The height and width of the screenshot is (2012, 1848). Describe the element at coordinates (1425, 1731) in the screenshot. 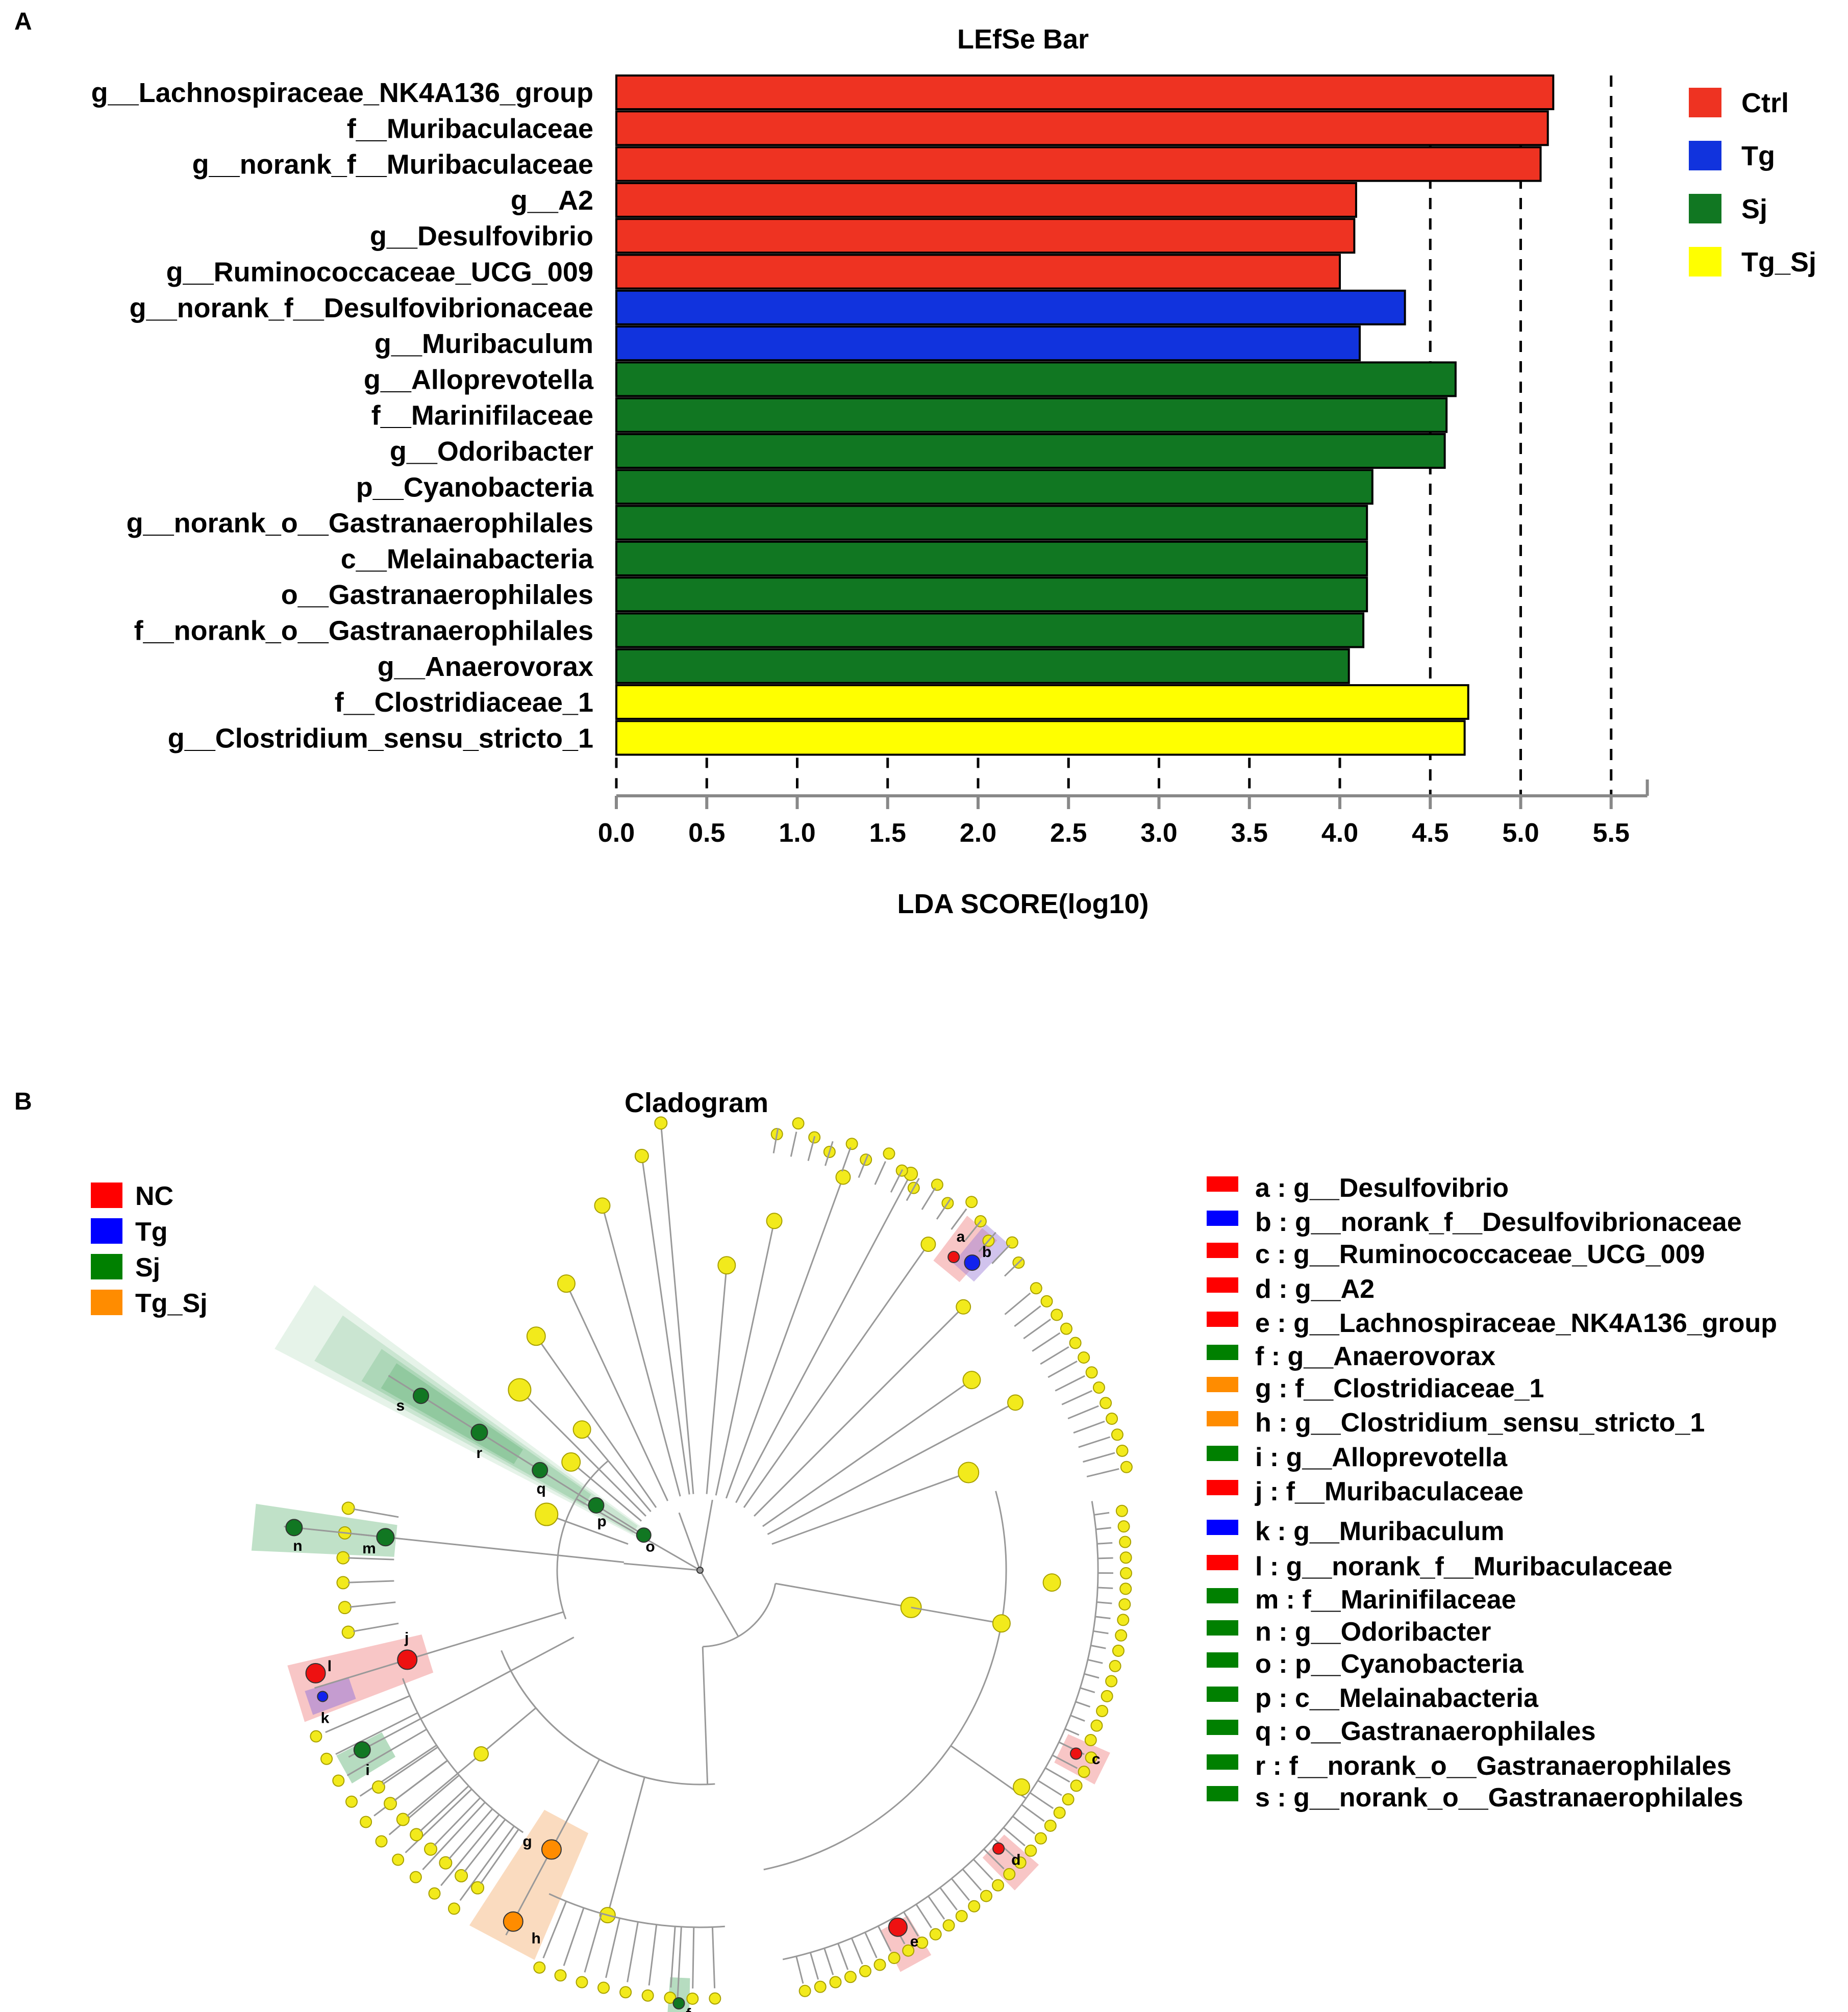

I see `taxa-legend-label: q : o__Gastranaerophilales` at that location.